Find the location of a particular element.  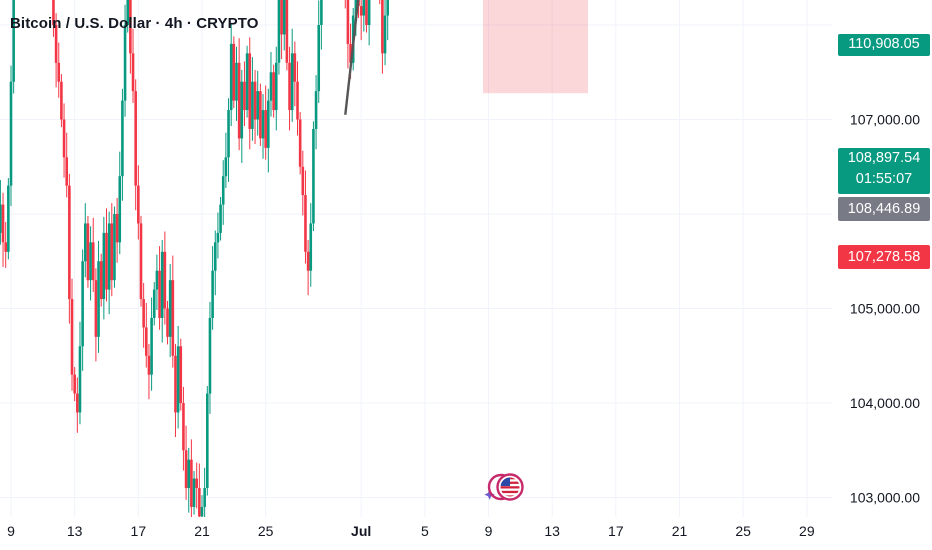

current-price-label: 108,897.54 is located at coordinates (884, 158).